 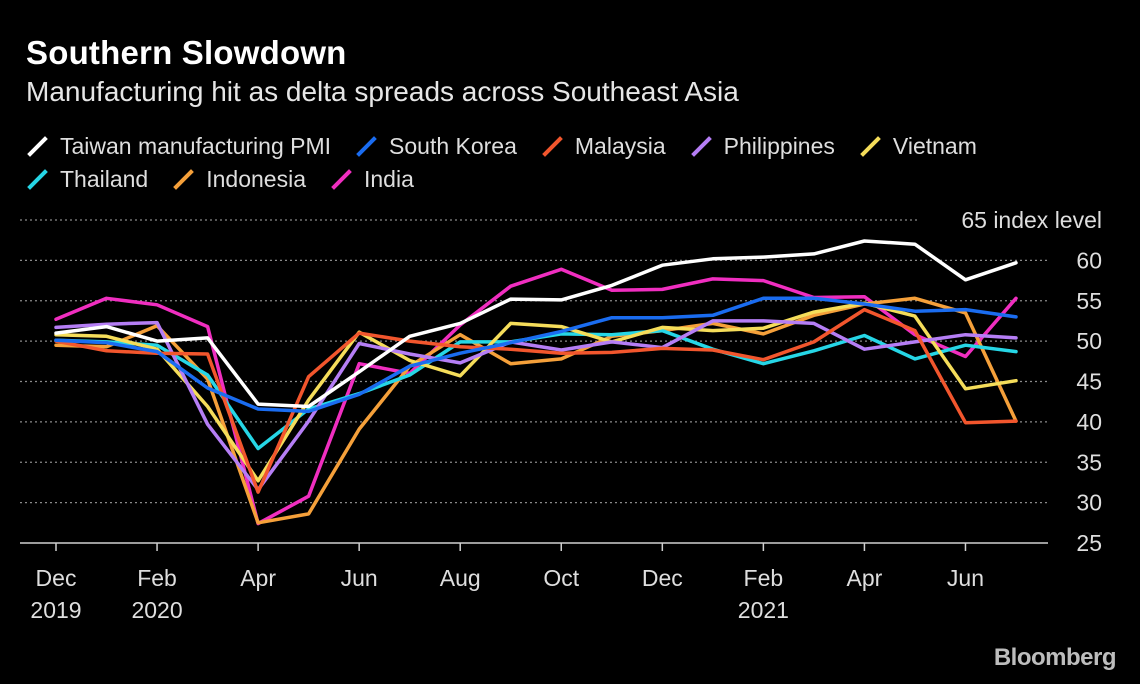 I want to click on x-tick-year-label: 2021, so click(x=763, y=610).